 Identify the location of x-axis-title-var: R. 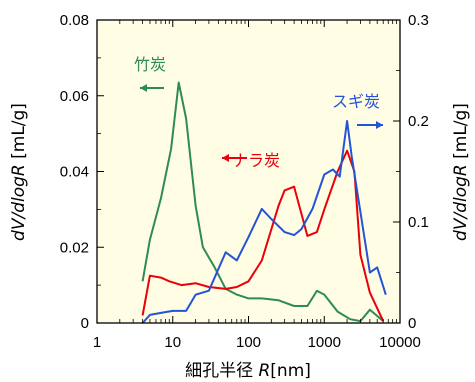
(264, 371).